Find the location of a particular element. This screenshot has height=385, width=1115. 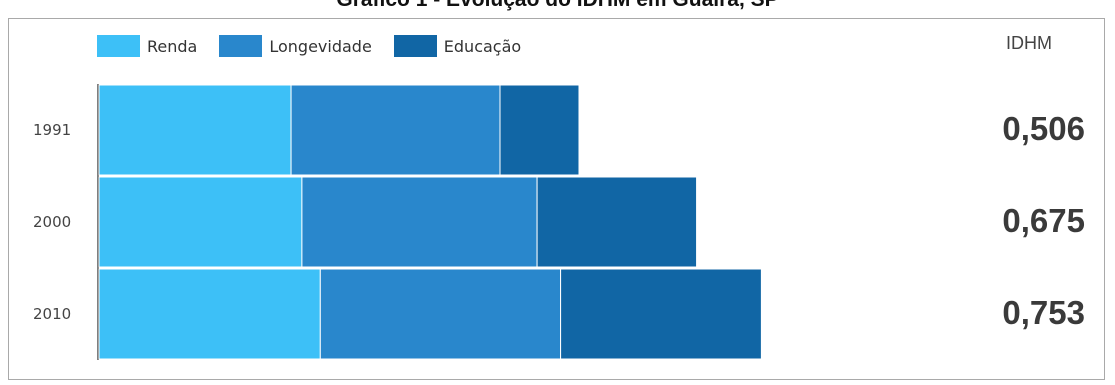

idhm-value-2000: 0,675 is located at coordinates (1043, 220).